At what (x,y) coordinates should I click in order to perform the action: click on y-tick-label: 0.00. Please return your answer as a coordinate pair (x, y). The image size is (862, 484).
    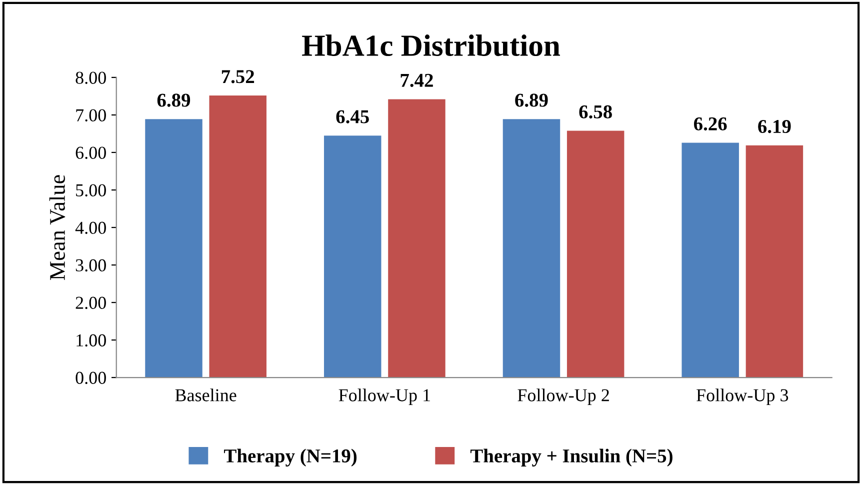
    Looking at the image, I should click on (91, 378).